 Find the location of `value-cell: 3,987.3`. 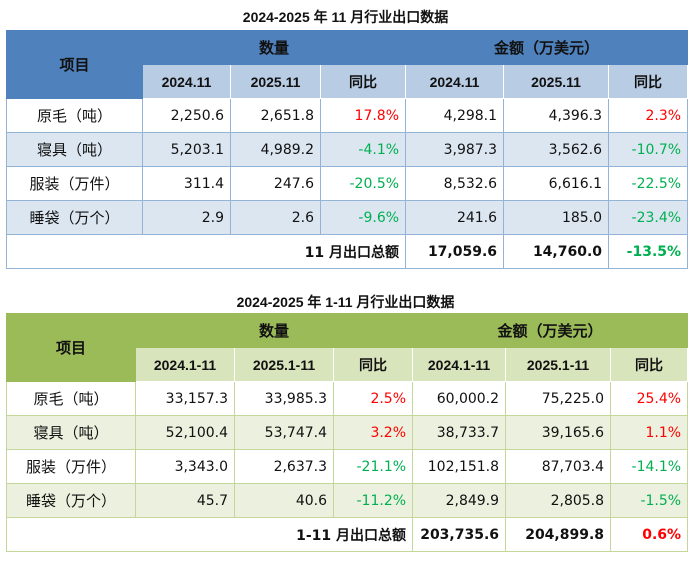

value-cell: 3,987.3 is located at coordinates (455, 149).